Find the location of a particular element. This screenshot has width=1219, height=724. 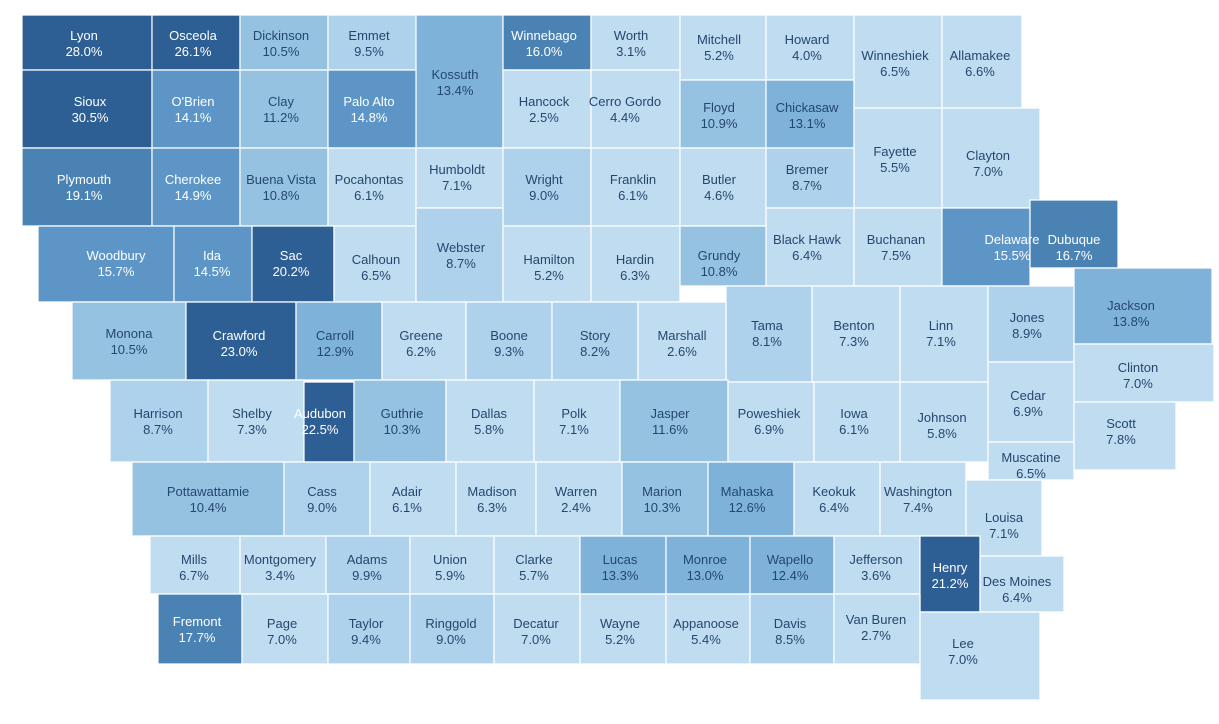

county-dallas is located at coordinates (490, 421).